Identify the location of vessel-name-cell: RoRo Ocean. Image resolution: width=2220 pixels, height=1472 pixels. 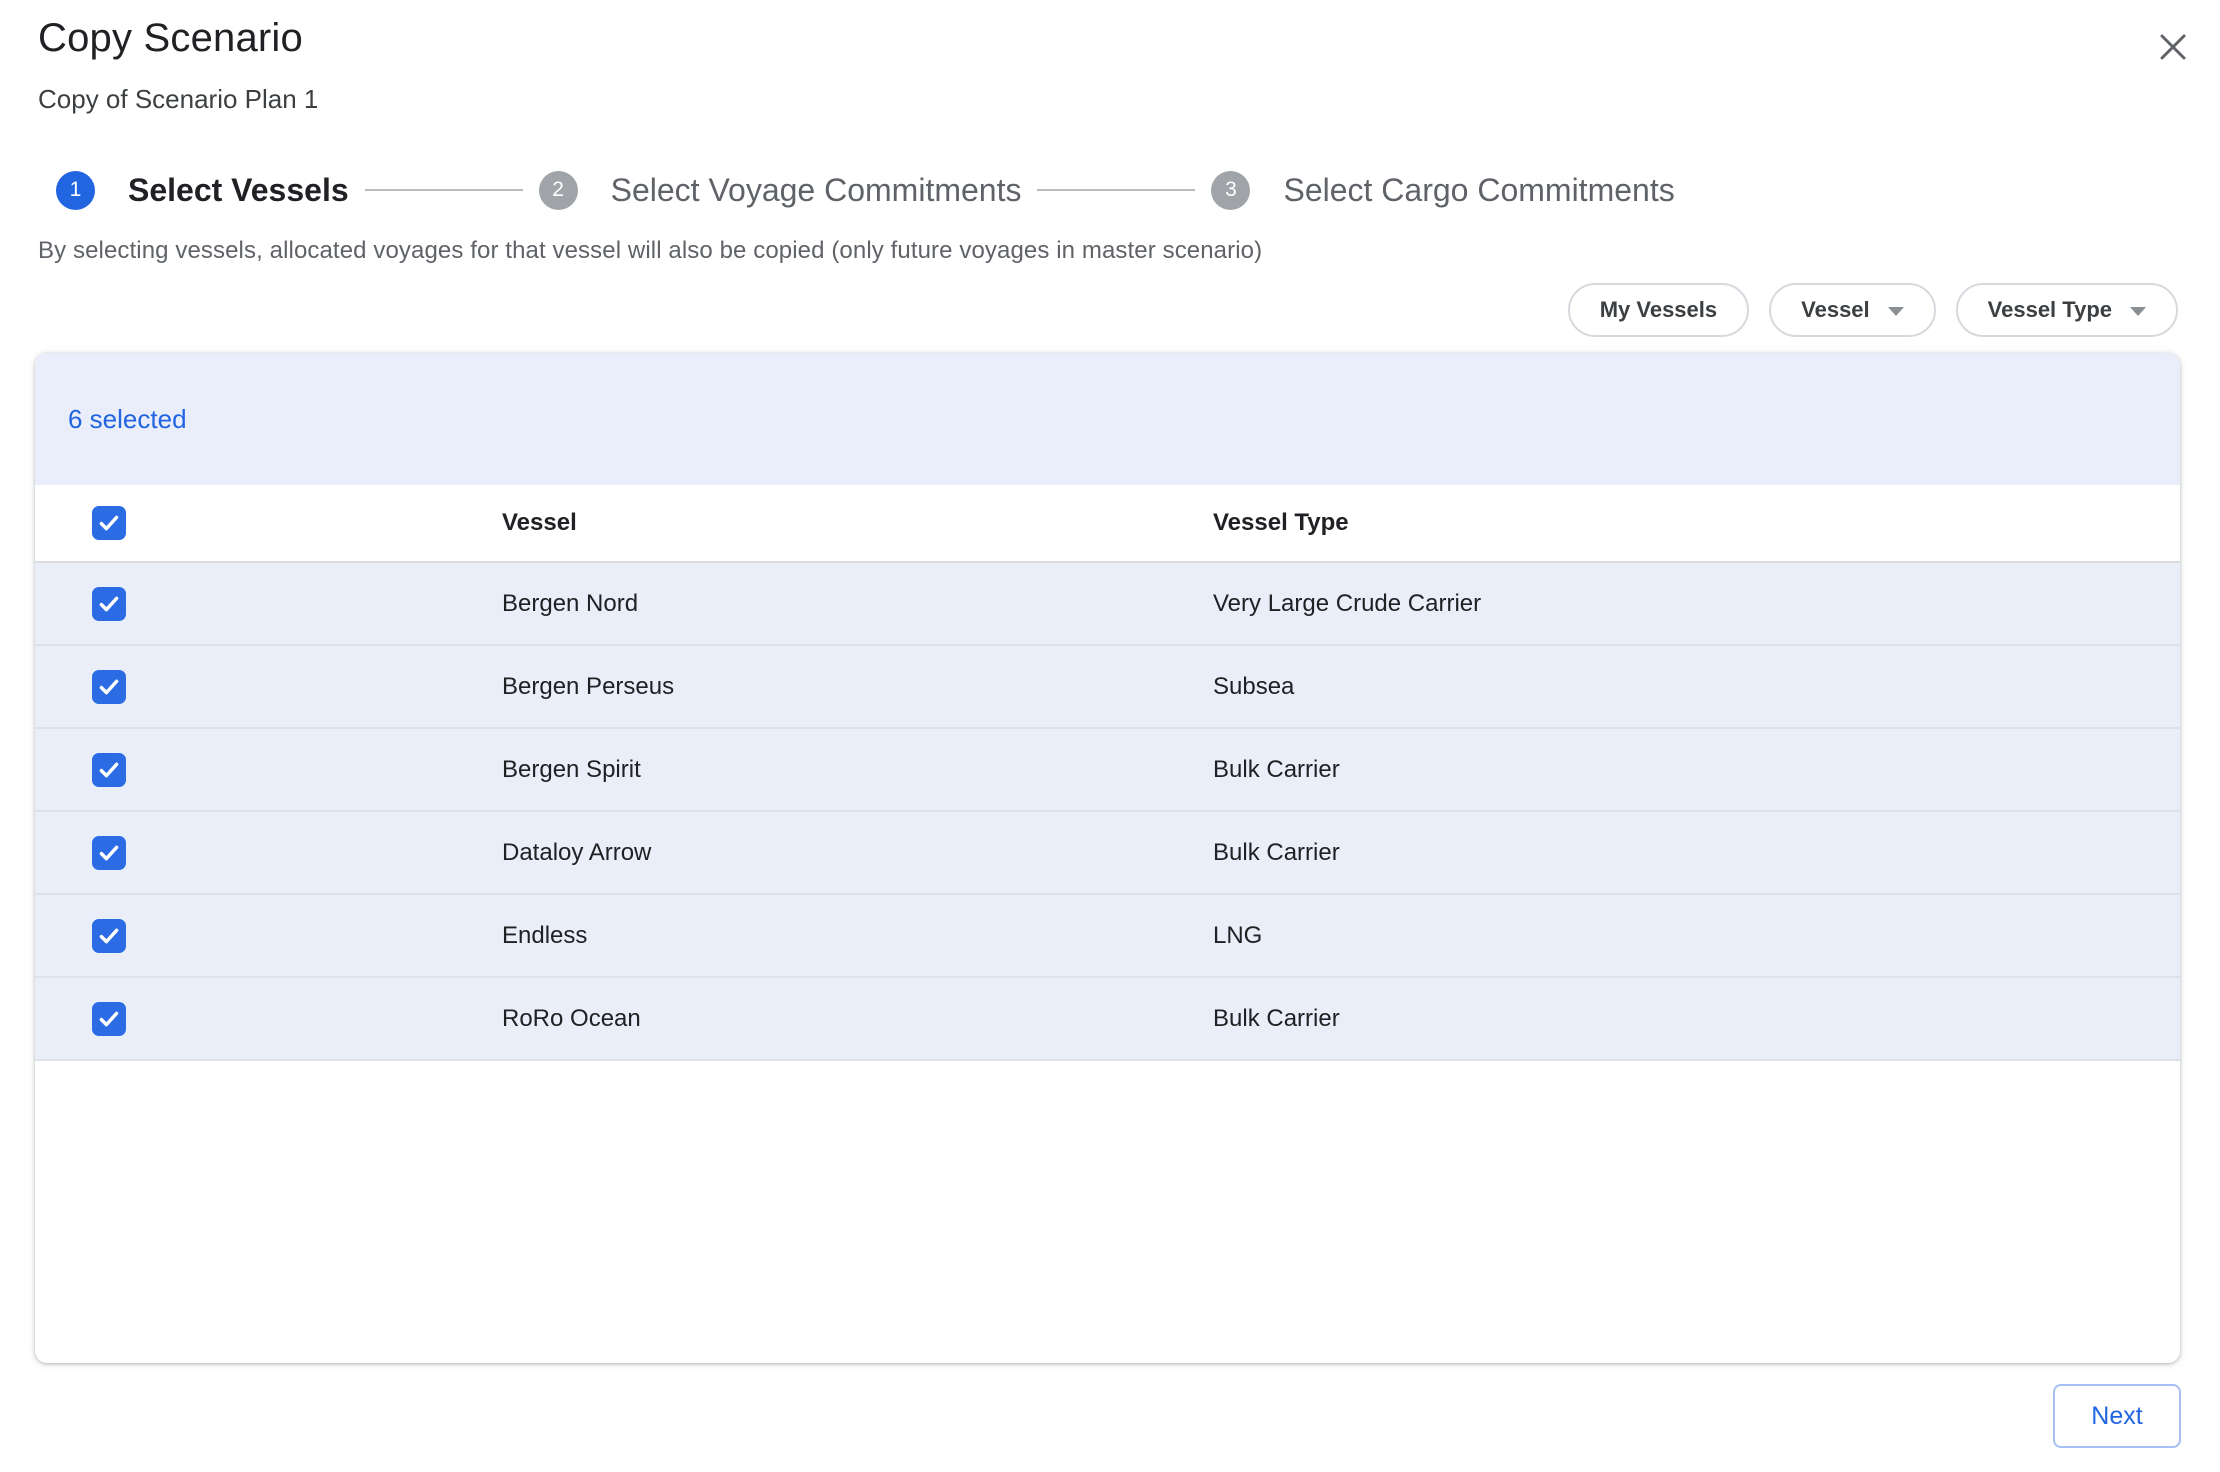
(571, 1018).